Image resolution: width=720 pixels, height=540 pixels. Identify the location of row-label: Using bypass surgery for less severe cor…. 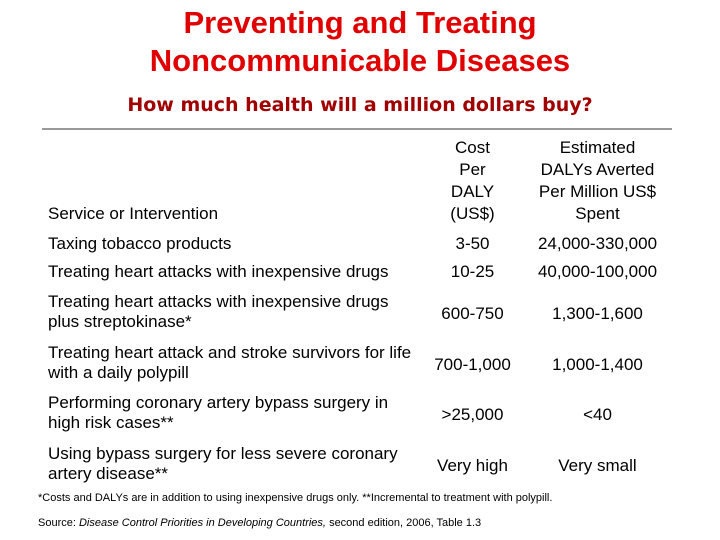
(223, 463).